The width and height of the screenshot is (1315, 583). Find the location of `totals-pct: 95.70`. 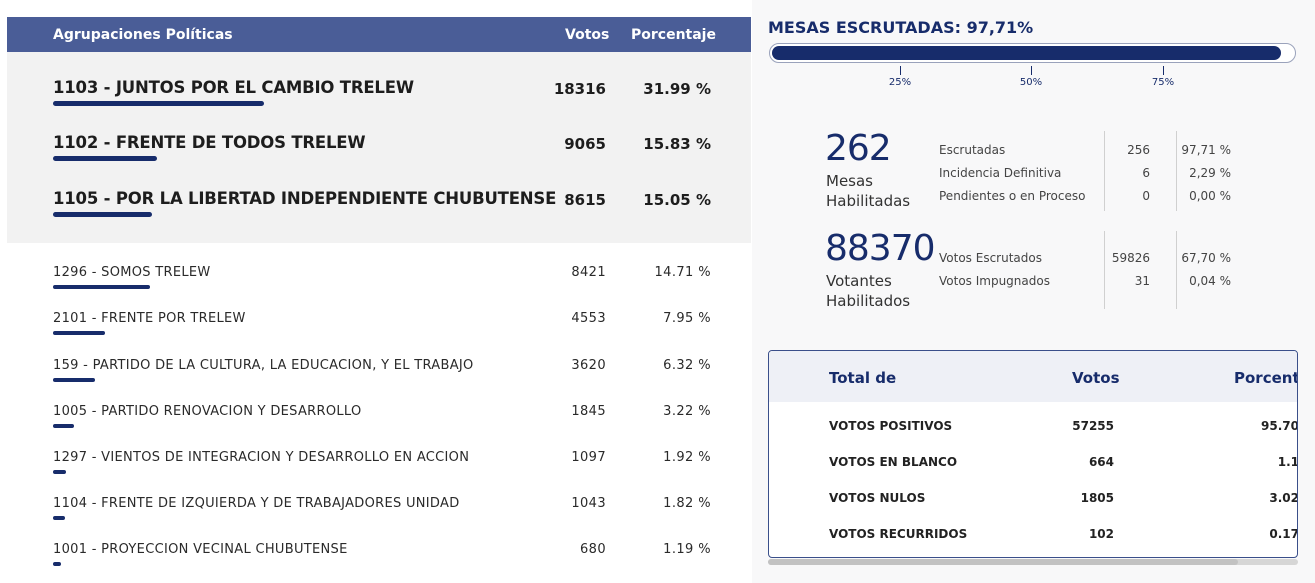

totals-pct: 95.70 is located at coordinates (1279, 426).